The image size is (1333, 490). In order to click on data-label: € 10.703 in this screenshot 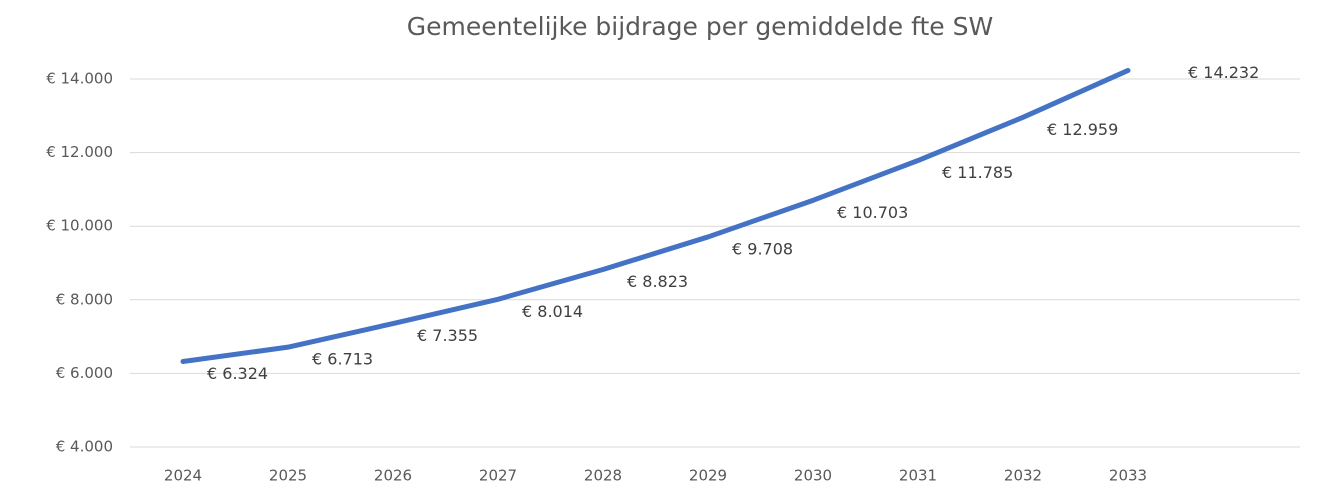, I will do `click(872, 212)`.